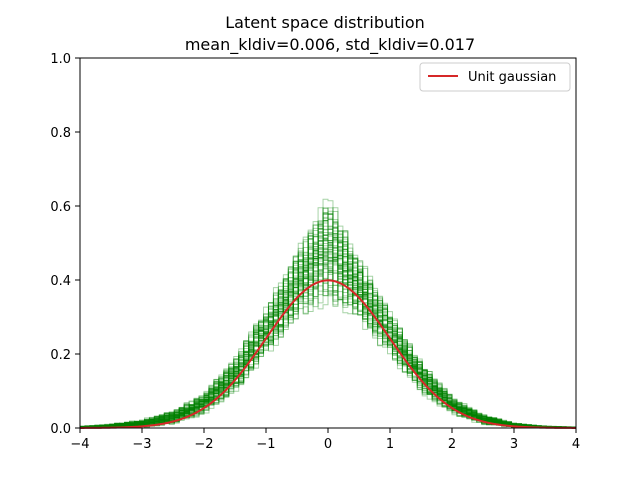 The image size is (640, 480). I want to click on x-tick-label: 1, so click(390, 444).